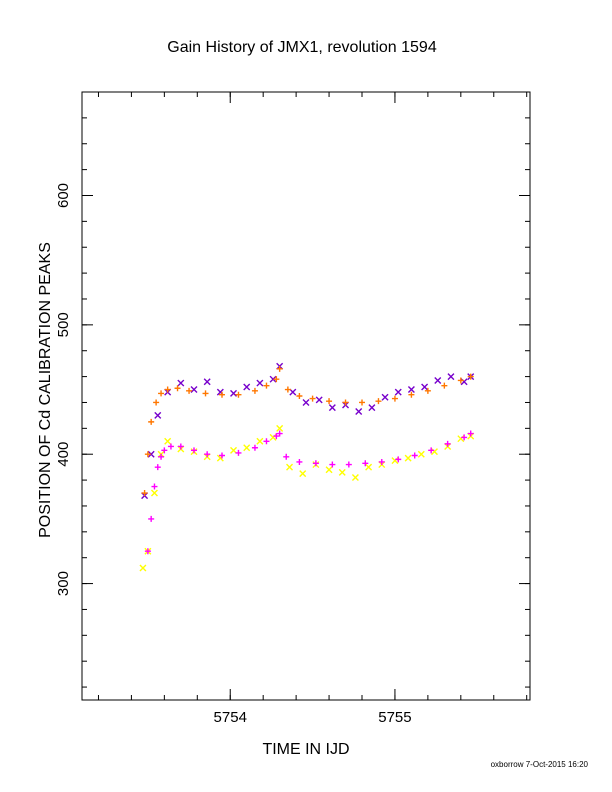 This screenshot has width=612, height=792. I want to click on series-layer, so click(307, 467).